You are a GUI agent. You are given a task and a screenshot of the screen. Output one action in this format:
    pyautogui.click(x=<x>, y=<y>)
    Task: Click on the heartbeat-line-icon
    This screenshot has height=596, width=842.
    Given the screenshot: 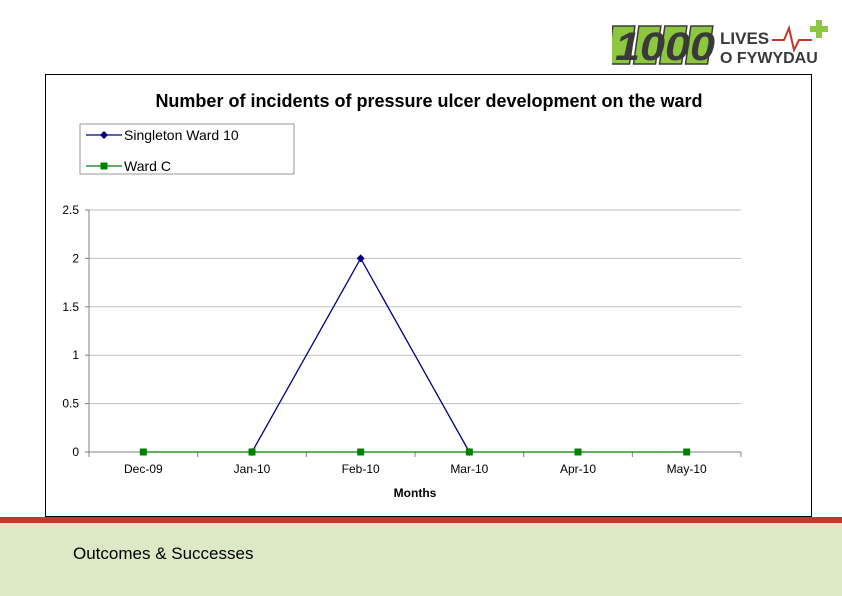 What is the action you would take?
    pyautogui.click(x=792, y=38)
    